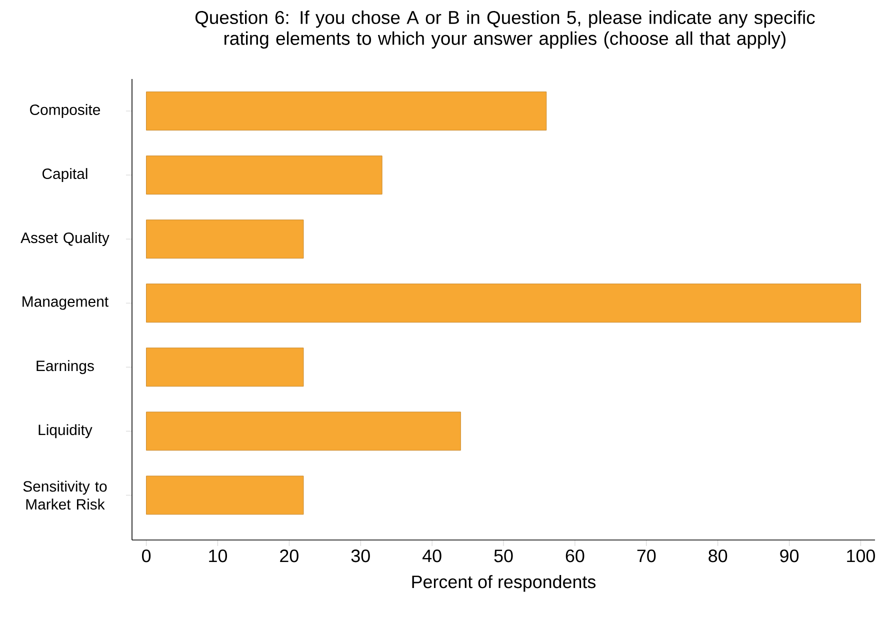  What do you see at coordinates (65, 111) in the screenshot?
I see `y-tick-label: Composite` at bounding box center [65, 111].